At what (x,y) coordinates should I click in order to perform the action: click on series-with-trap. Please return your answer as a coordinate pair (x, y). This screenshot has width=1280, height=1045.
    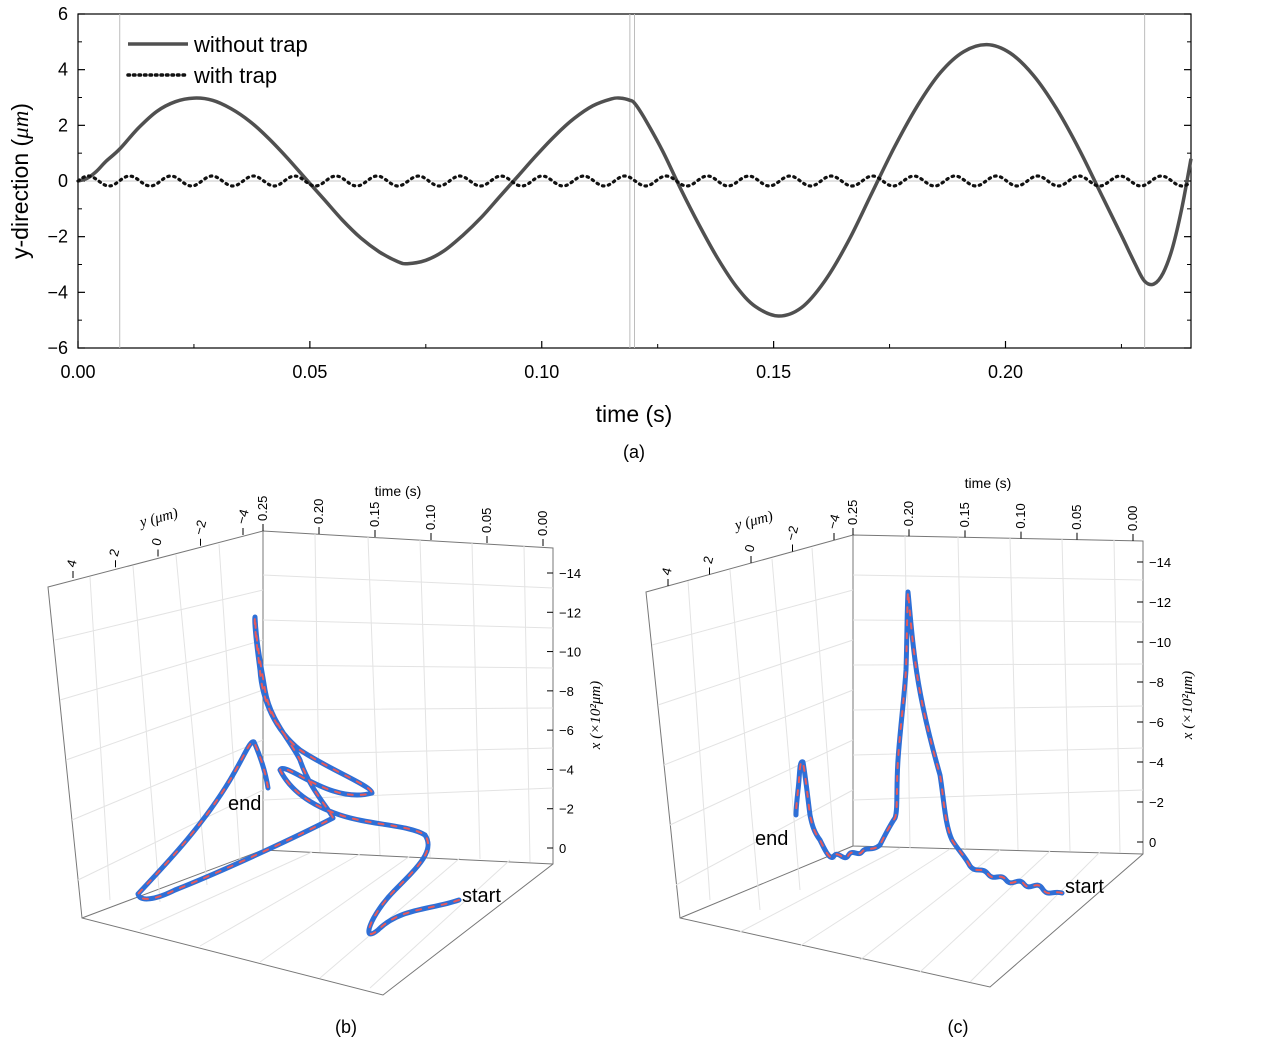
    Looking at the image, I should click on (634, 181).